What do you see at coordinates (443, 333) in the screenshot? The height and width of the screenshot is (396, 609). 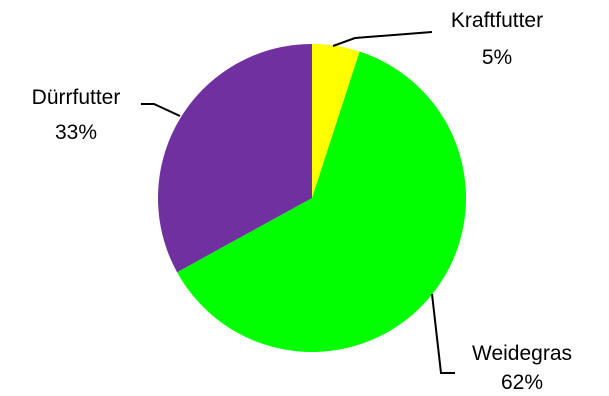 I see `leader-line-weidegras` at bounding box center [443, 333].